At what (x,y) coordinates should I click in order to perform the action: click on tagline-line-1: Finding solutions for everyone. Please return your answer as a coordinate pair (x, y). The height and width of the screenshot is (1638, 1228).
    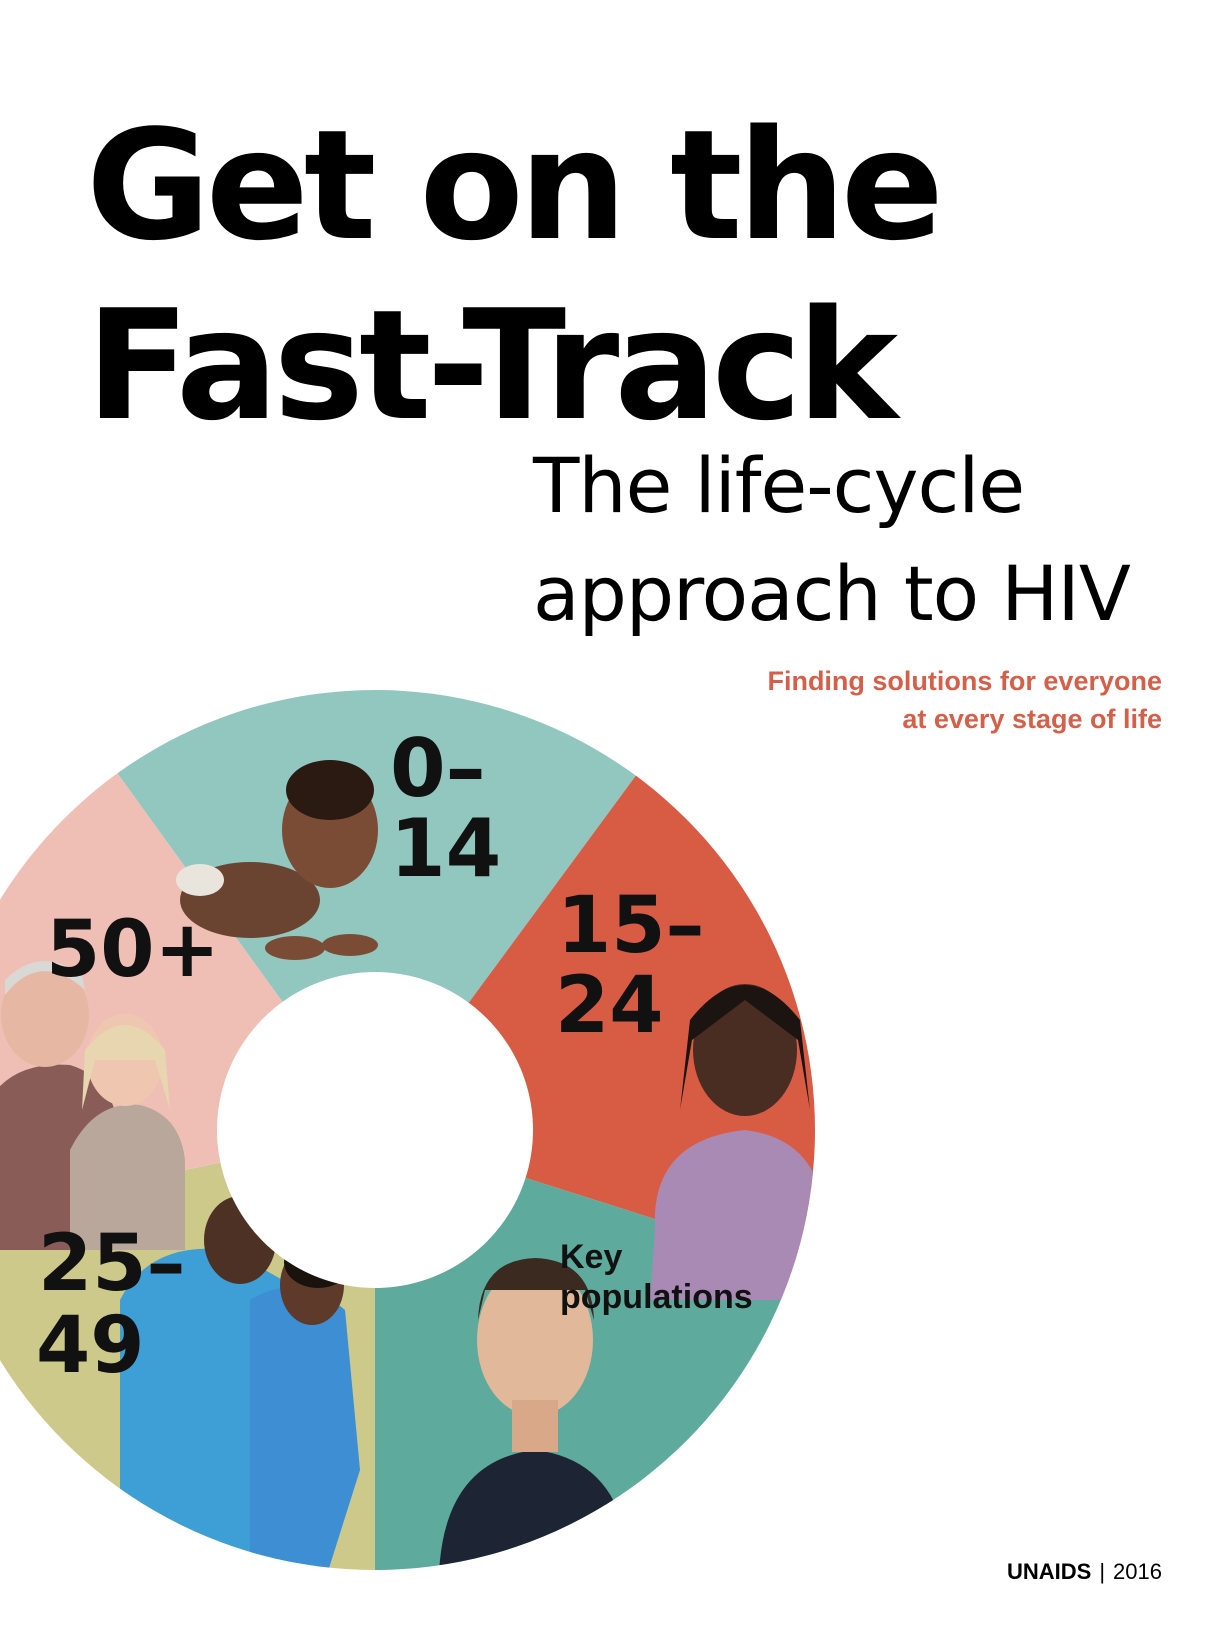
    Looking at the image, I should click on (964, 681).